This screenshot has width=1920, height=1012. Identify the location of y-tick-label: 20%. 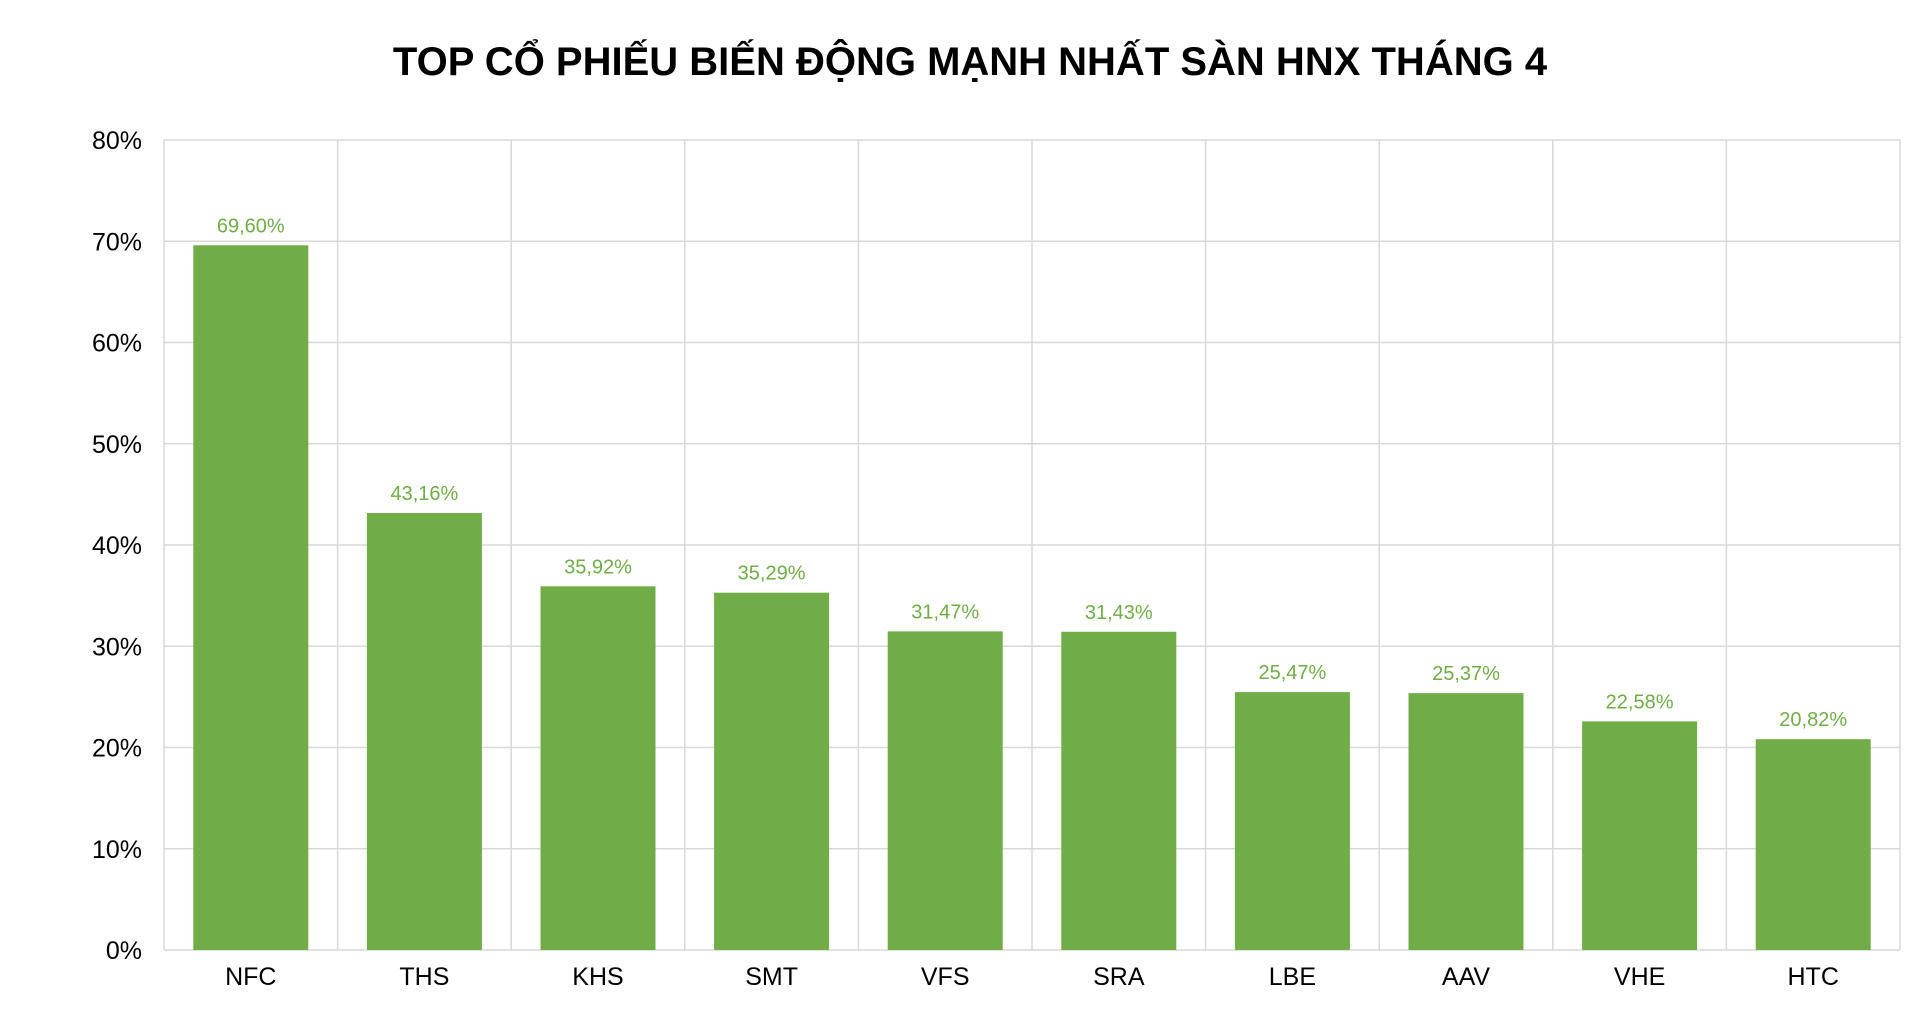
(117, 749).